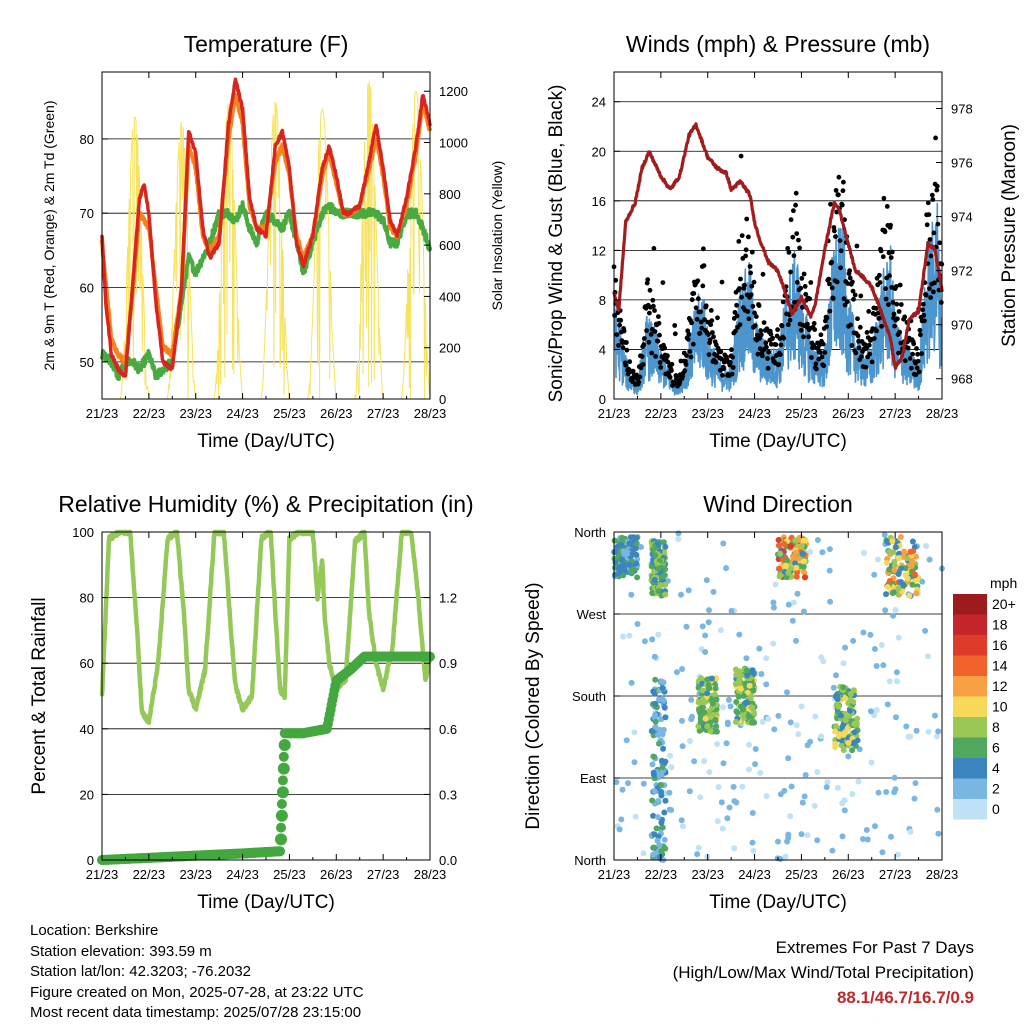 Image resolution: width=1024 pixels, height=1024 pixels. Describe the element at coordinates (1000, 666) in the screenshot. I see `speed-legend-label: 14` at that location.